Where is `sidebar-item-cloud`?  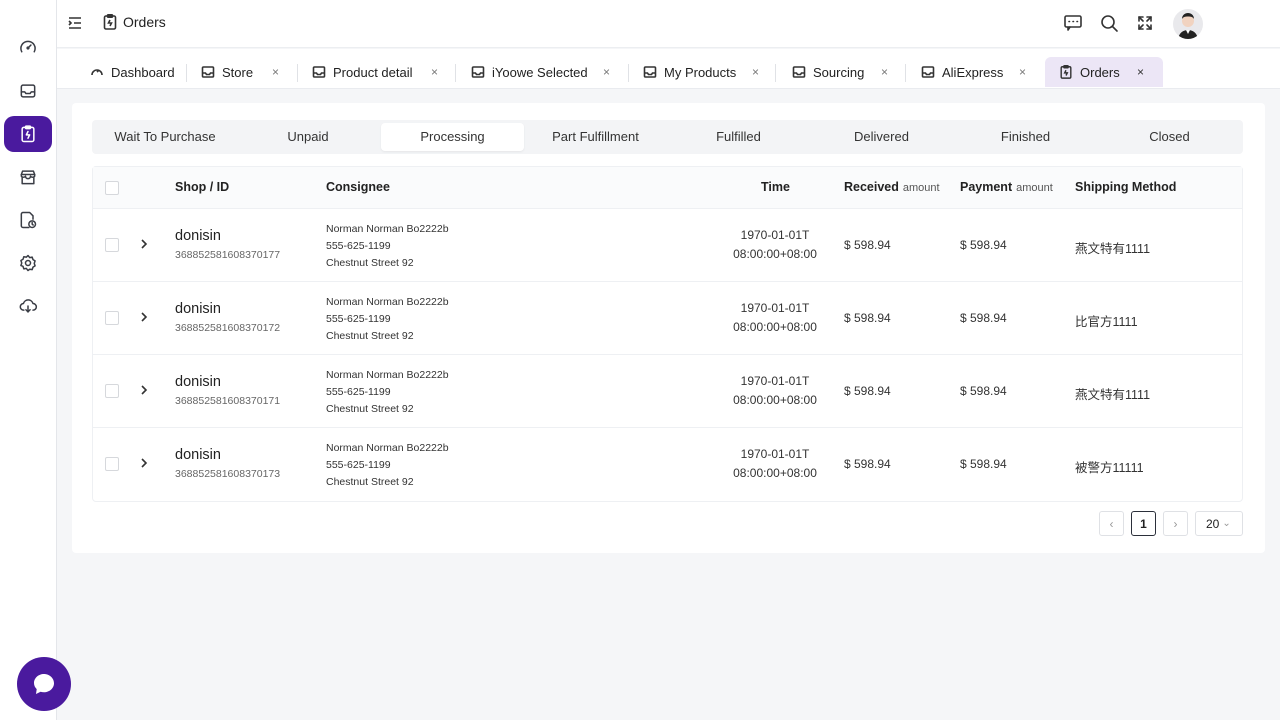 sidebar-item-cloud is located at coordinates (28, 306).